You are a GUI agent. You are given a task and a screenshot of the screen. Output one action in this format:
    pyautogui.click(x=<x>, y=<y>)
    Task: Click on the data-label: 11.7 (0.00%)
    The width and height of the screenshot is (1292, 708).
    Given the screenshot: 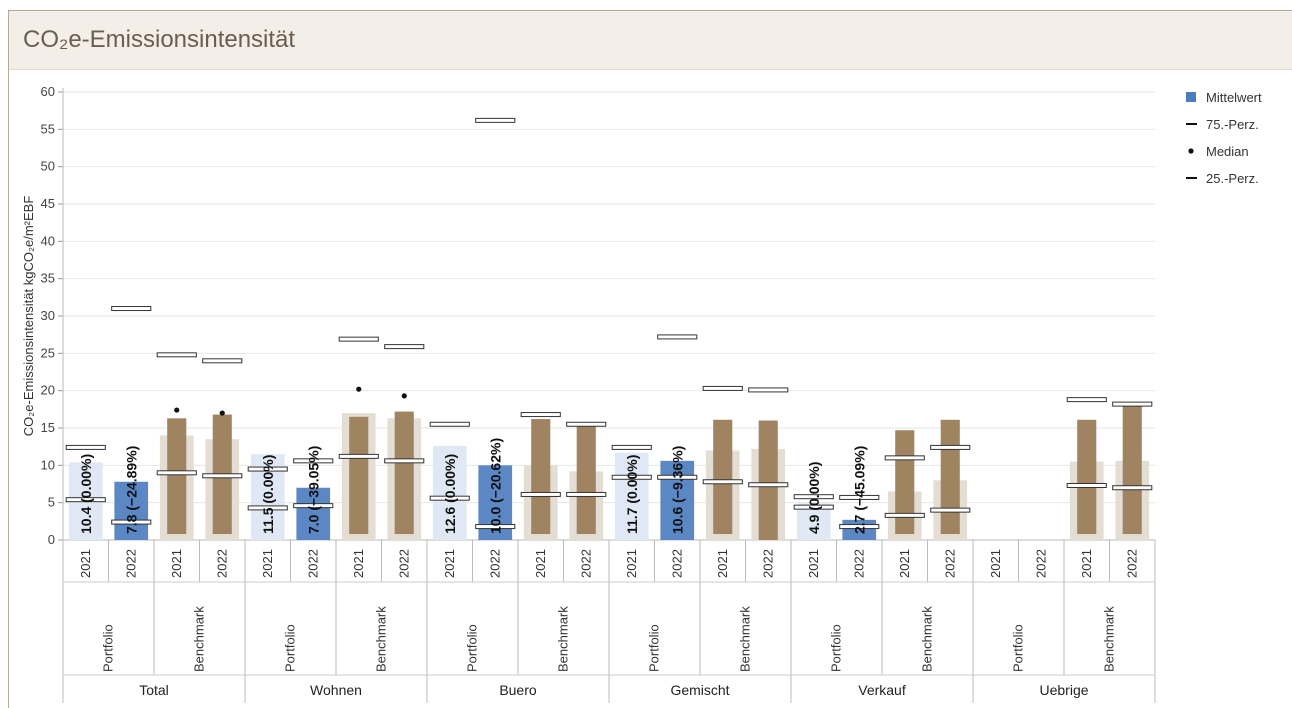 What is the action you would take?
    pyautogui.click(x=632, y=494)
    